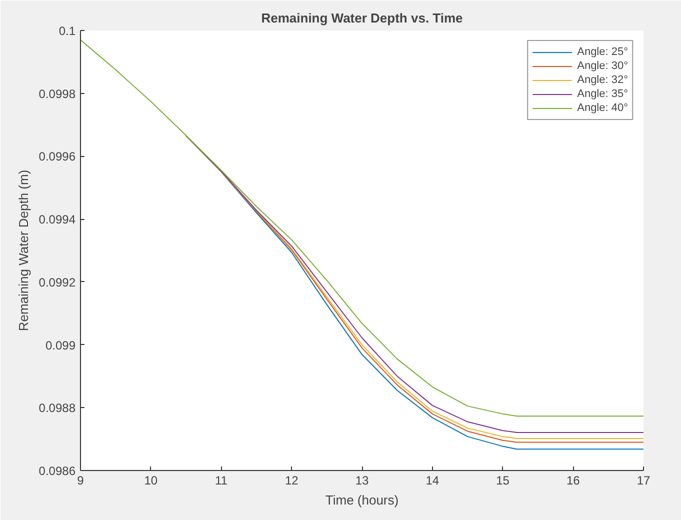  I want to click on legend-label: Angle: 35°, so click(602, 94).